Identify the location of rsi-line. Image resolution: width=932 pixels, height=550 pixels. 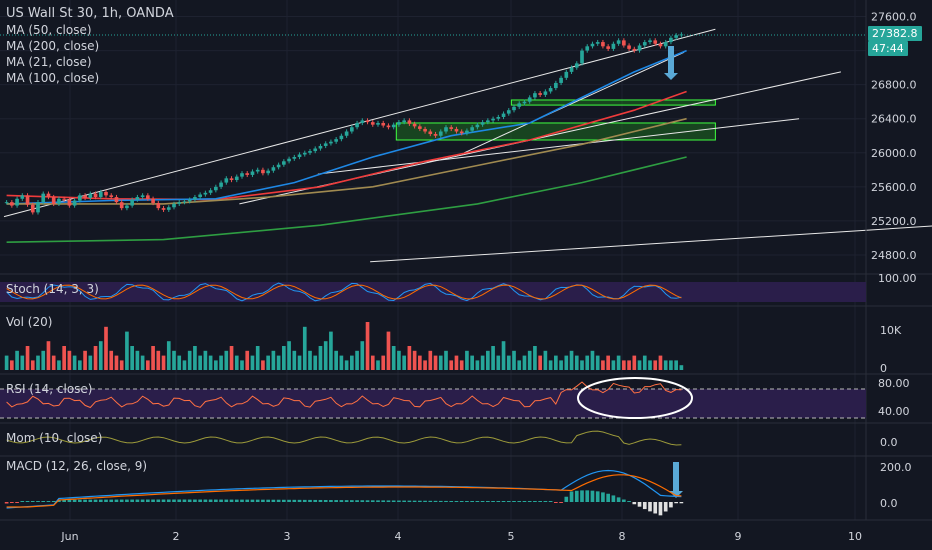
(344, 395).